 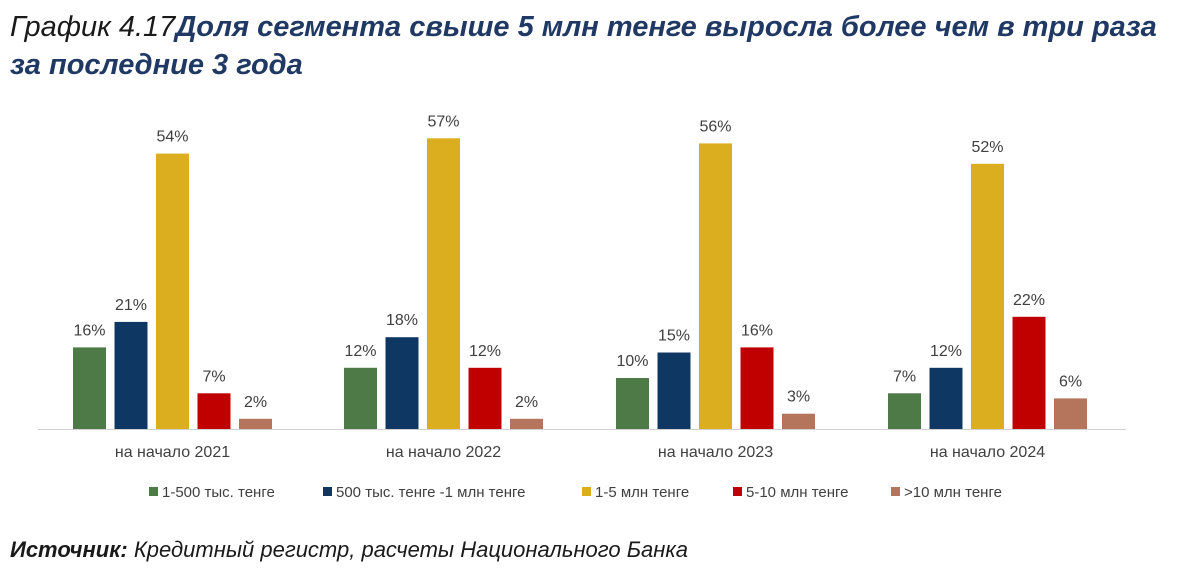 I want to click on legend-label: >10 млн тенге, so click(x=953, y=492).